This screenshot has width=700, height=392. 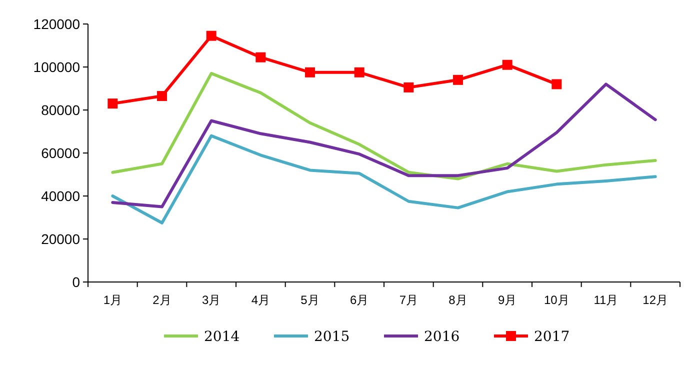 What do you see at coordinates (60, 110) in the screenshot?
I see `y-tick-label: 80000` at bounding box center [60, 110].